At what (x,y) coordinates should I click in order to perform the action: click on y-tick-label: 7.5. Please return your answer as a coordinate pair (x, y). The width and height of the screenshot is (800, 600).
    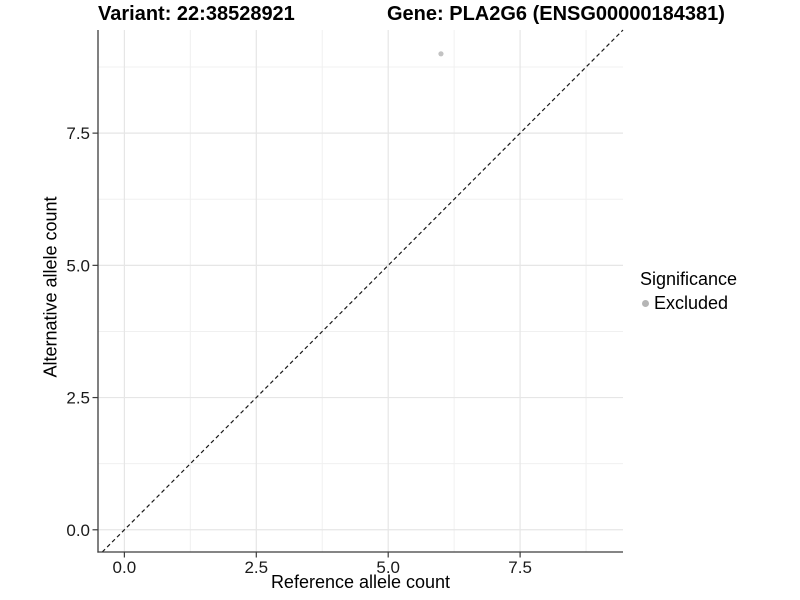
    Looking at the image, I should click on (78, 133).